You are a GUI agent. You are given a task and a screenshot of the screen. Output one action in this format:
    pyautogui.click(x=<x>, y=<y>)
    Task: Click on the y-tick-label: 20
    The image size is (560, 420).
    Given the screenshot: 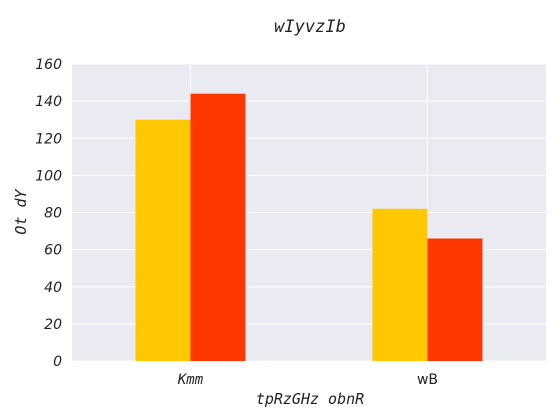 What is the action you would take?
    pyautogui.click(x=53, y=325)
    